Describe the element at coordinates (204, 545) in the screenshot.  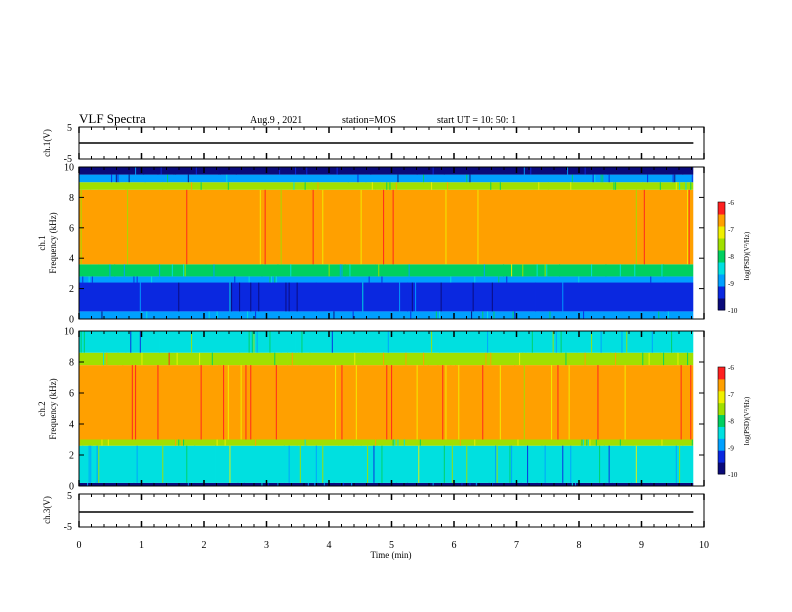
I see `xtick-label-2: 2` at that location.